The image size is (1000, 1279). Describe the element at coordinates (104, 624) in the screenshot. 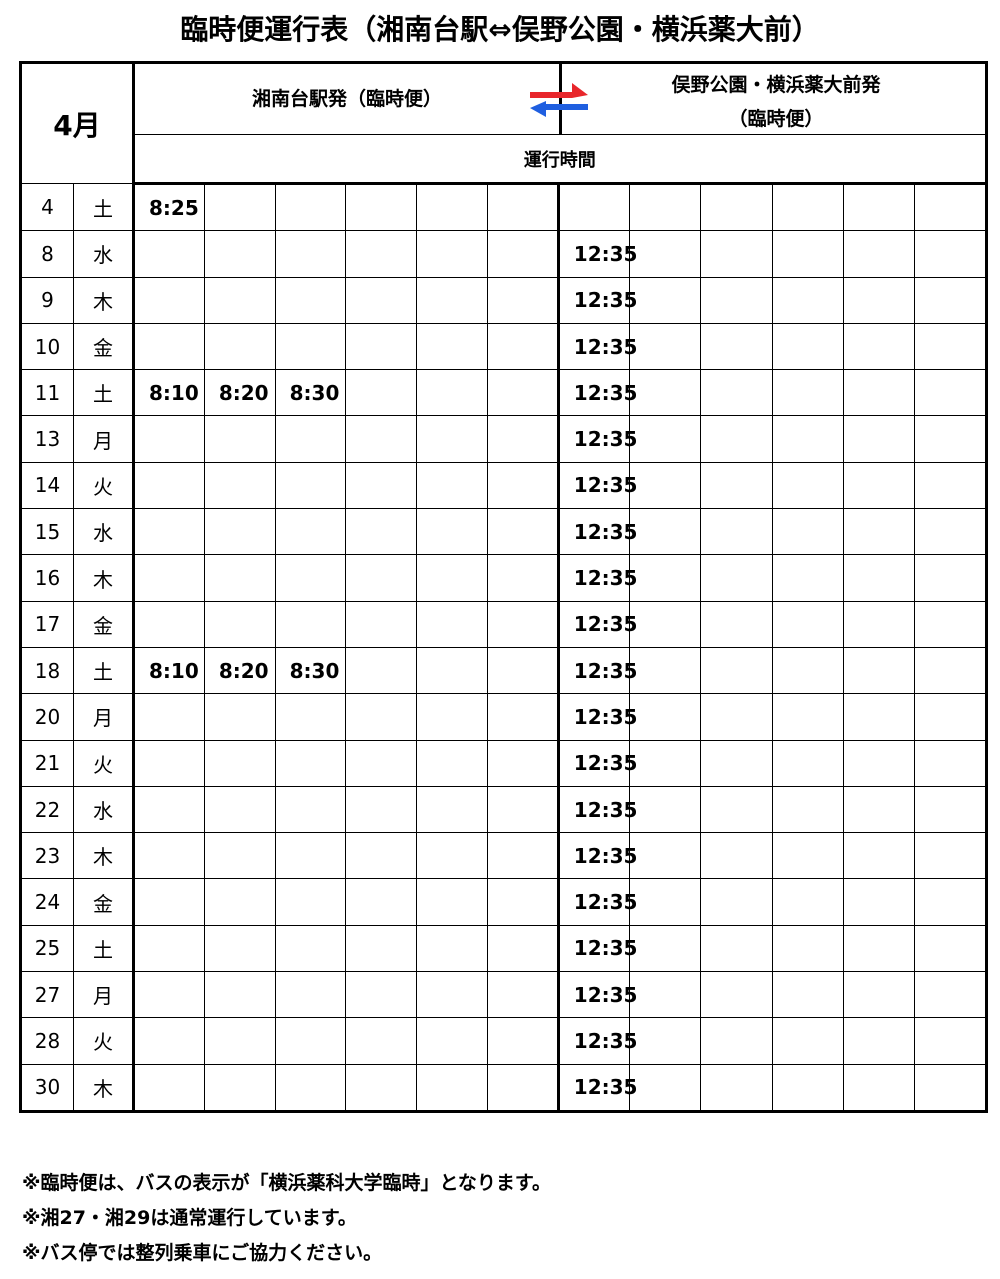

I see `weekday-cell: 金` at that location.